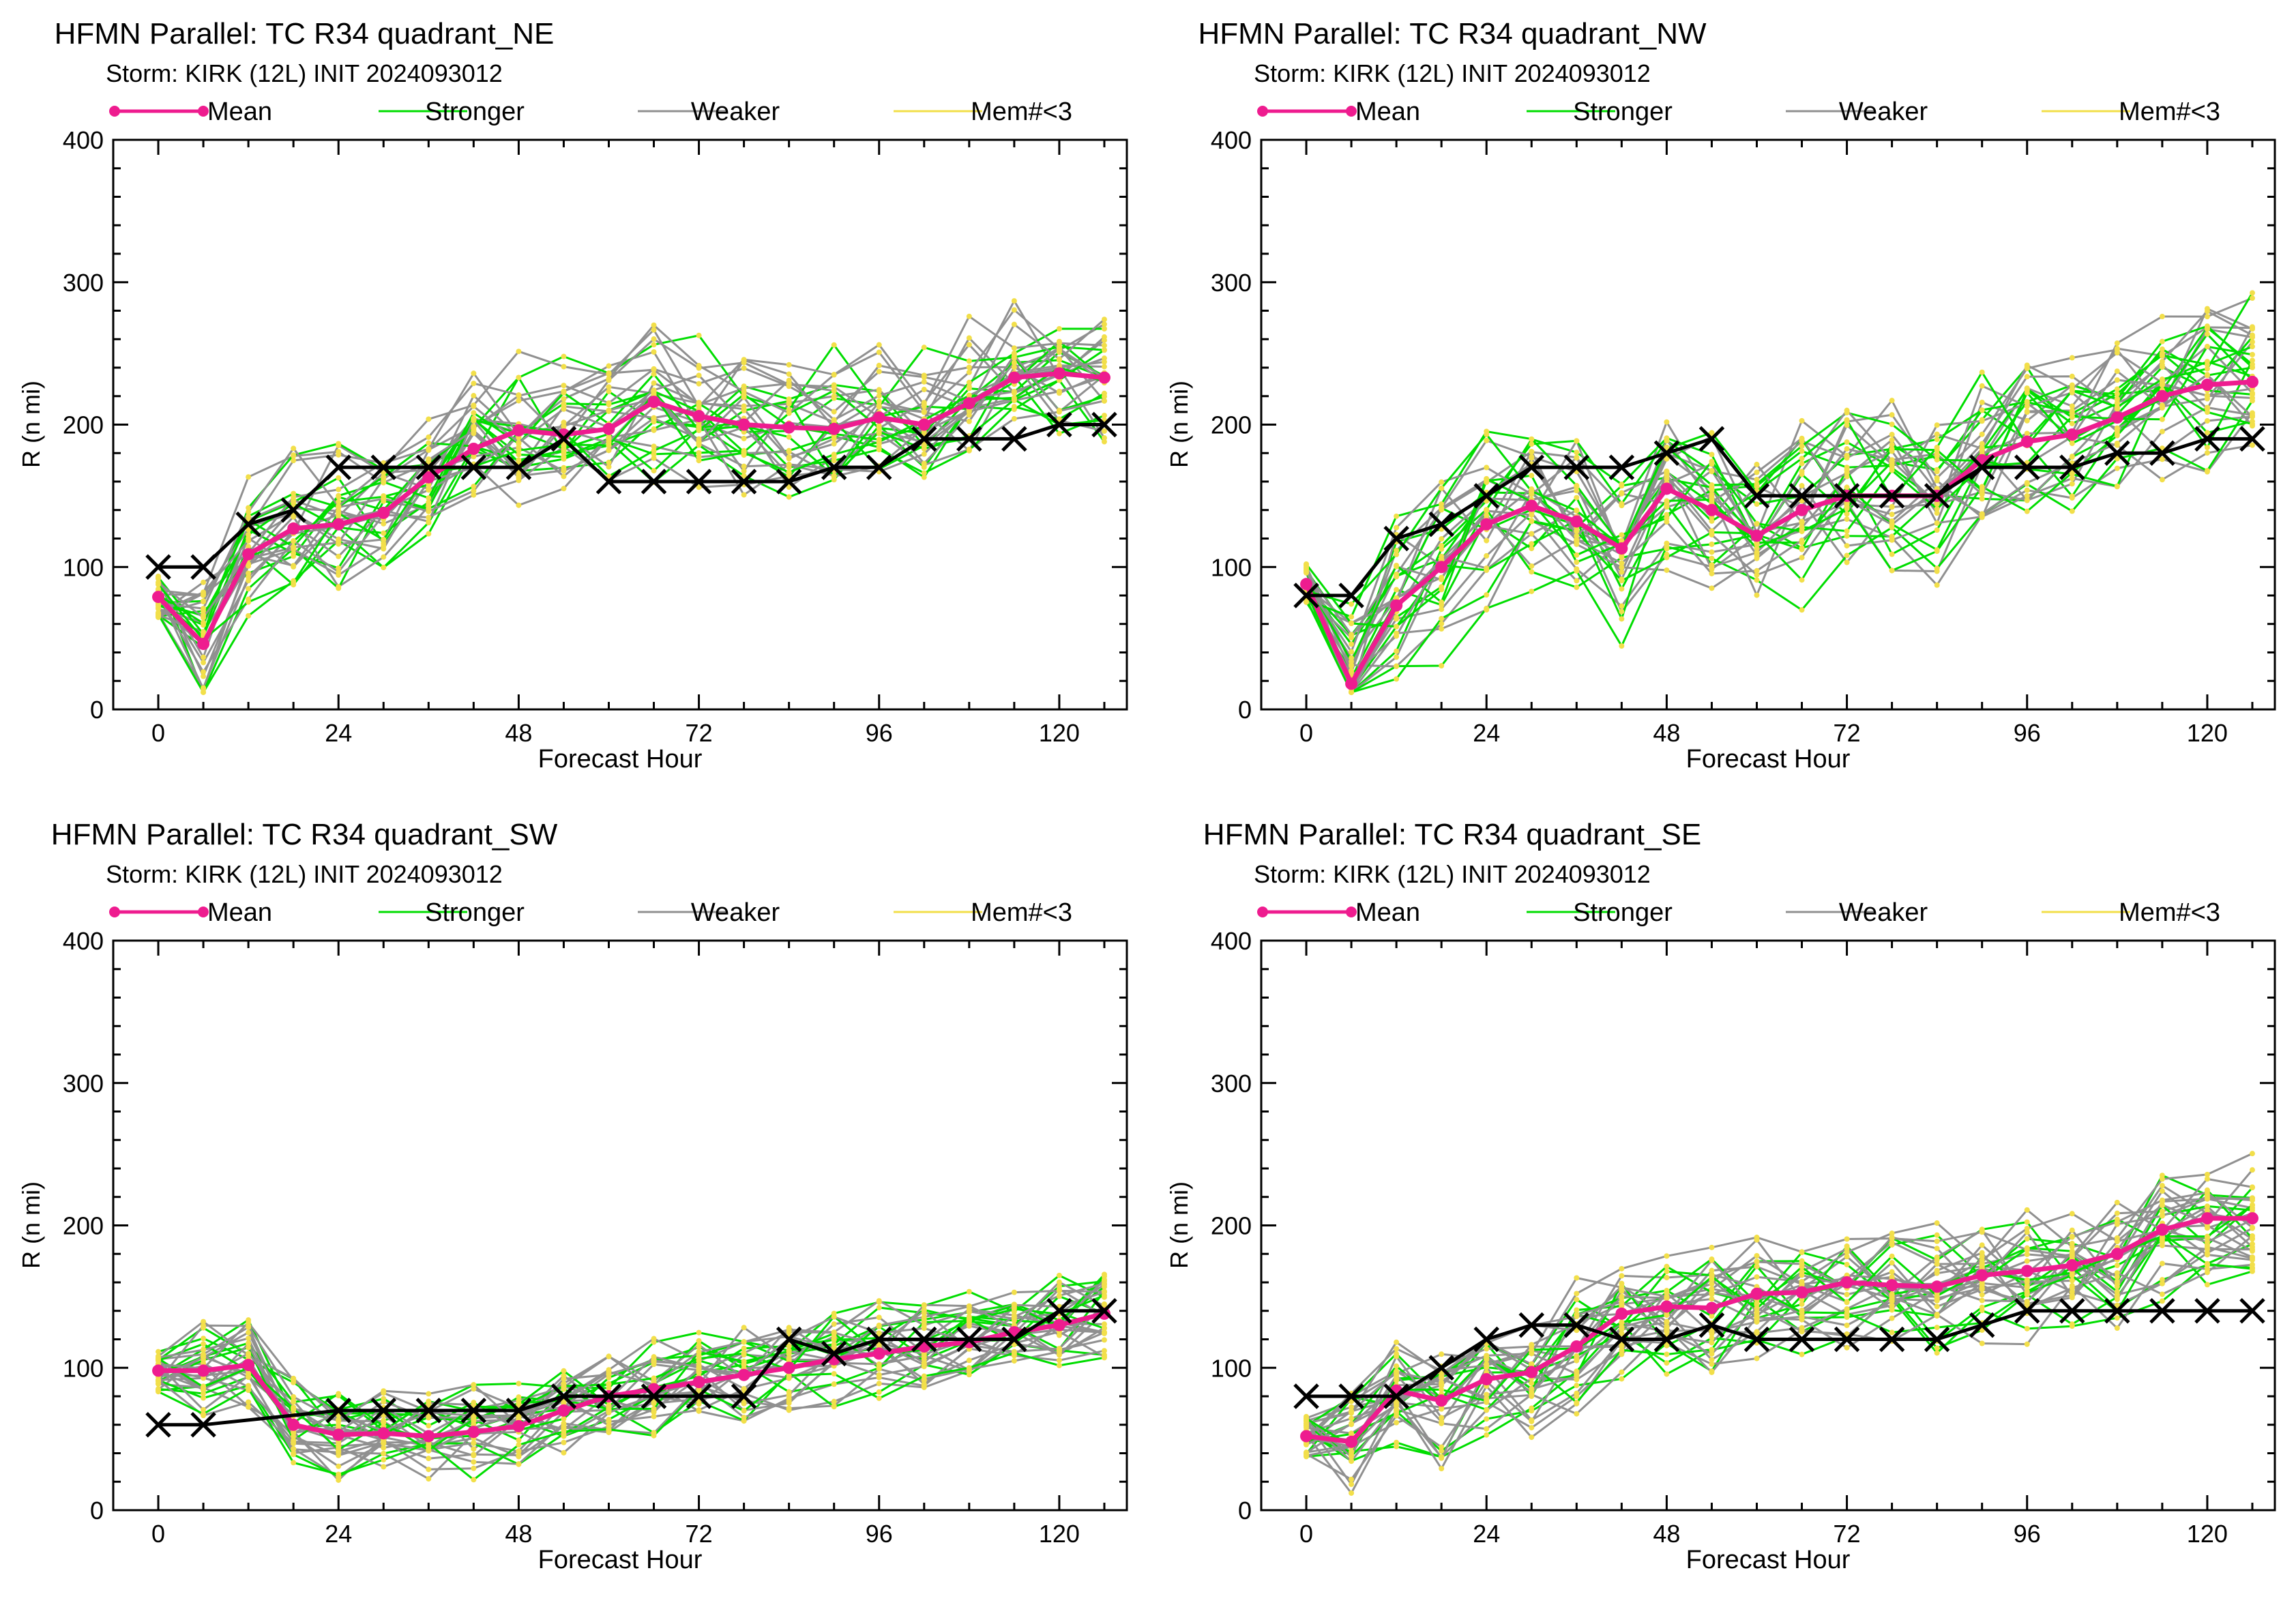  What do you see at coordinates (1779, 1354) in the screenshot?
I see `best-track-line` at bounding box center [1779, 1354].